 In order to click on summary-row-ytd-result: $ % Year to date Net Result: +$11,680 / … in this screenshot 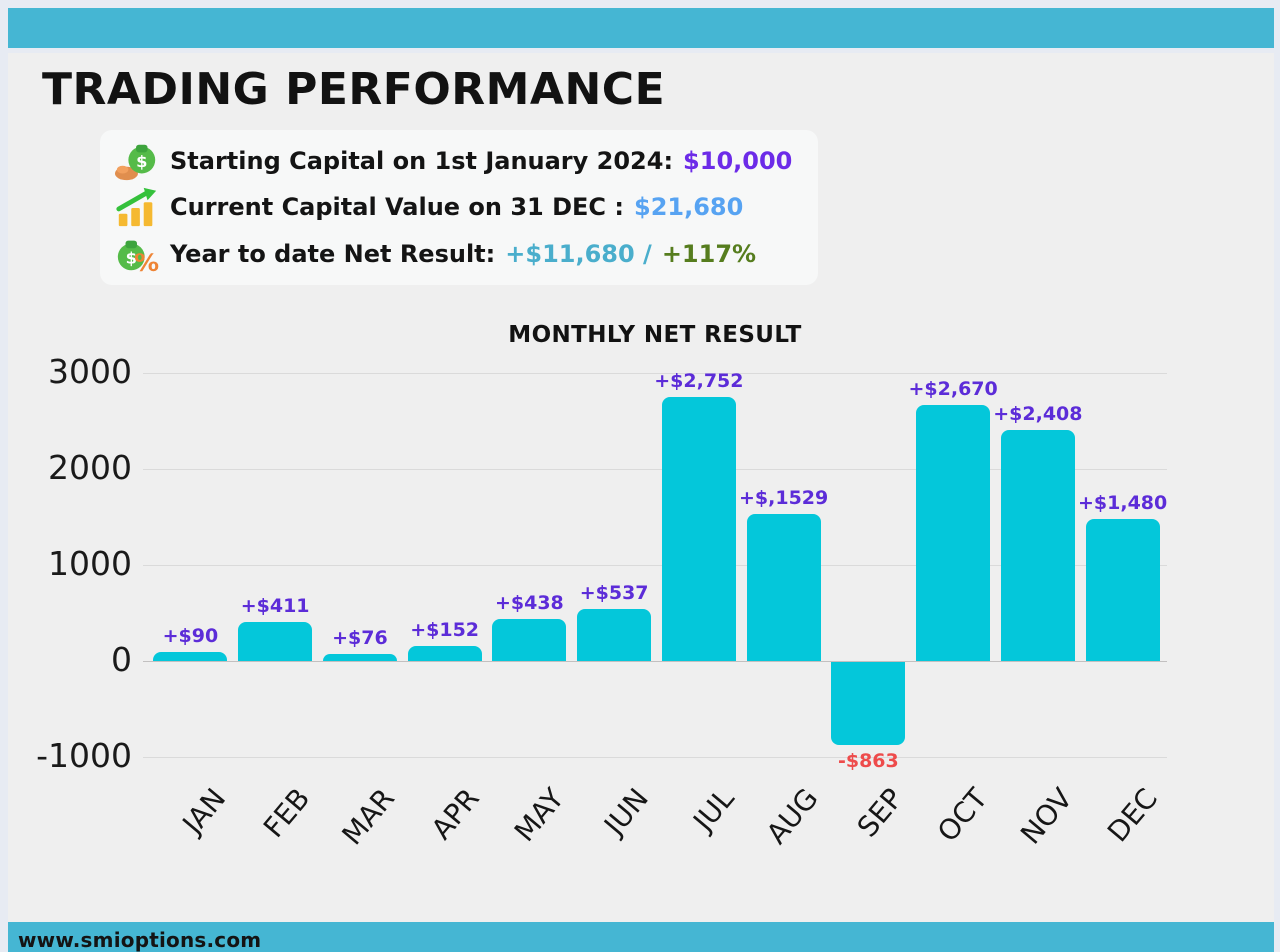, I will do `click(459, 254)`.